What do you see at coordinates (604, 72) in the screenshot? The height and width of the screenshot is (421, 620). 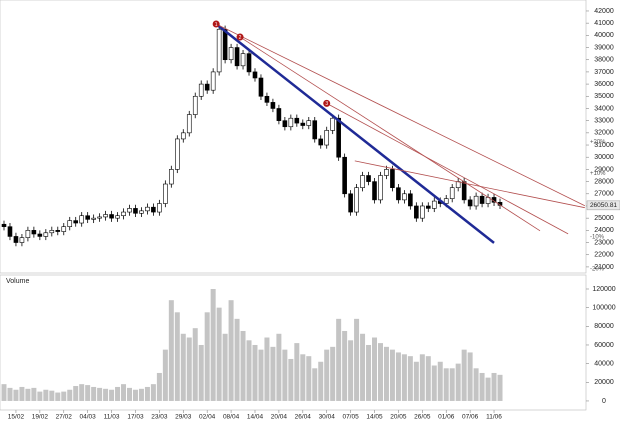 I see `y-tick-label: 37000` at bounding box center [604, 72].